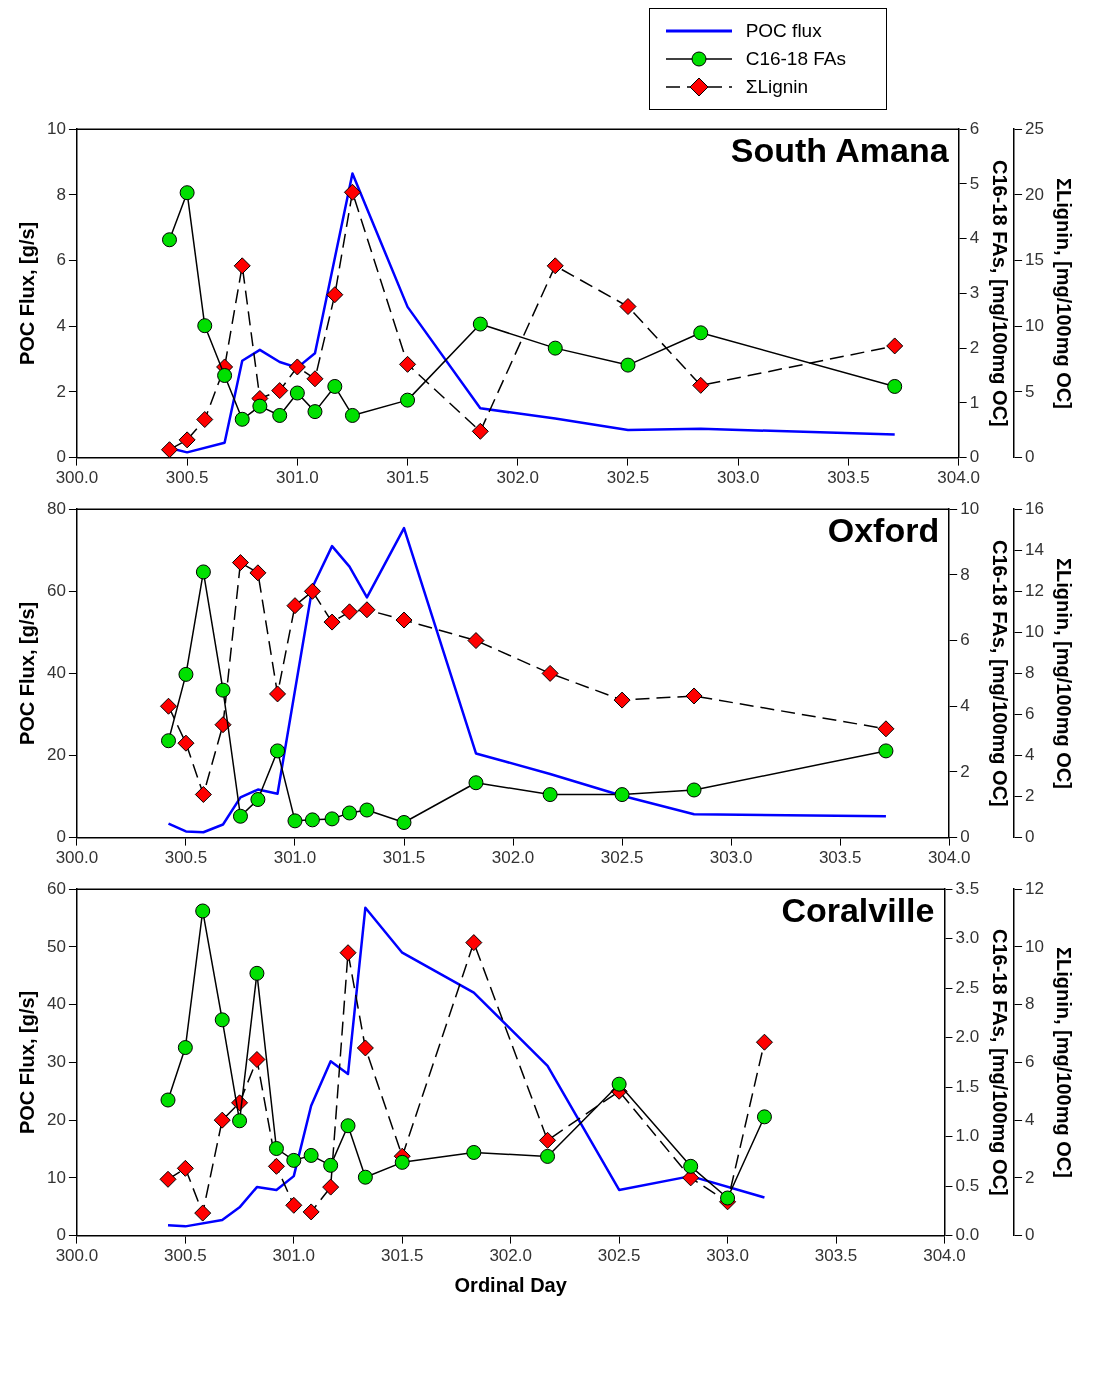 This screenshot has width=1095, height=1376. Describe the element at coordinates (56, 946) in the screenshot. I see `y-tick-label: 50` at that location.